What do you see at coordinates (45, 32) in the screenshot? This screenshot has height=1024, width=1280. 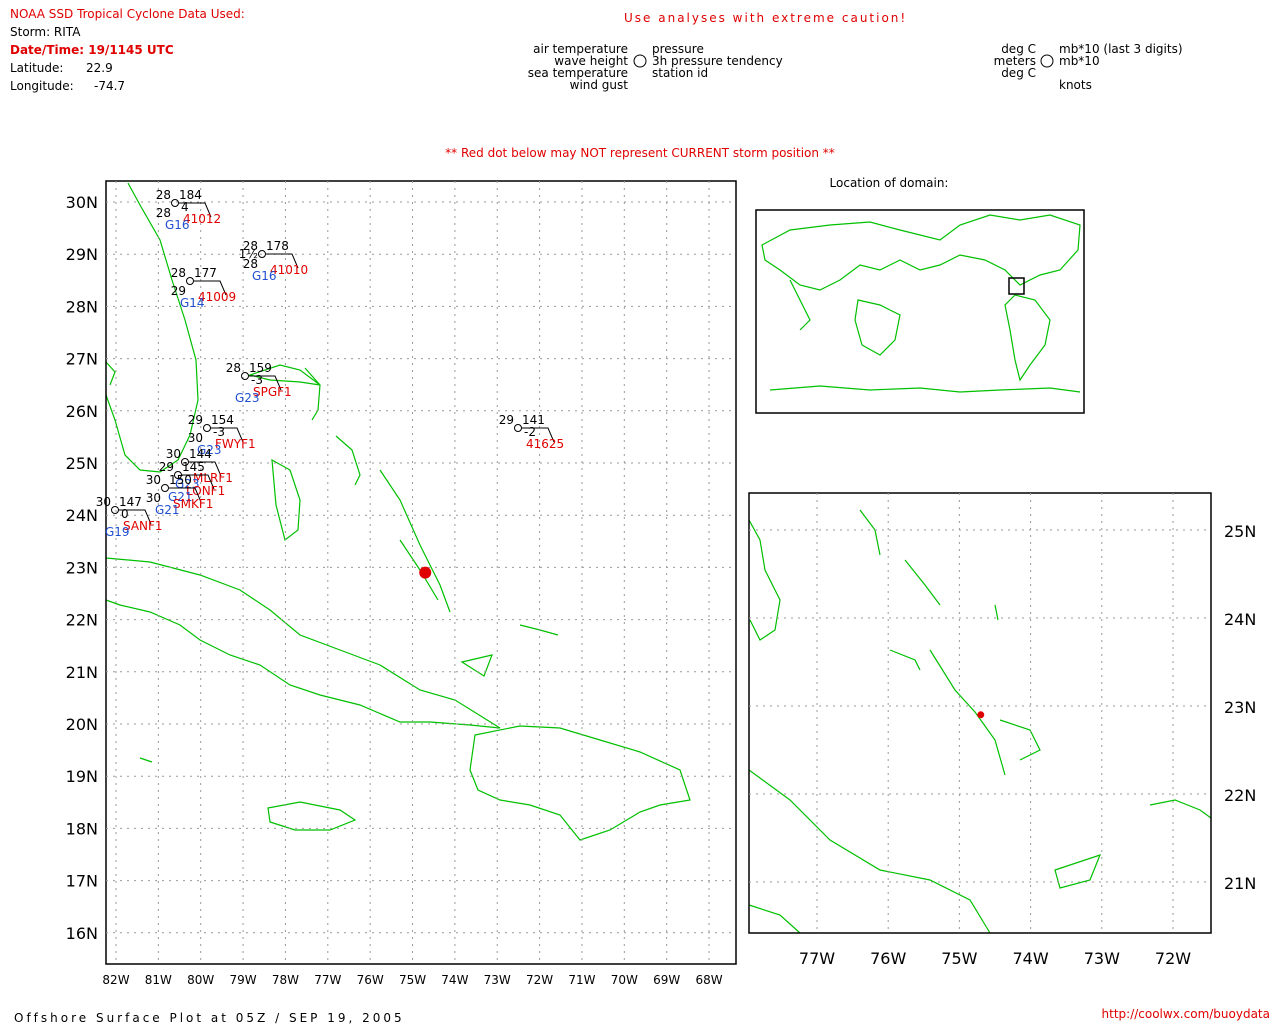 I see `storm-name: Storm: RITA` at bounding box center [45, 32].